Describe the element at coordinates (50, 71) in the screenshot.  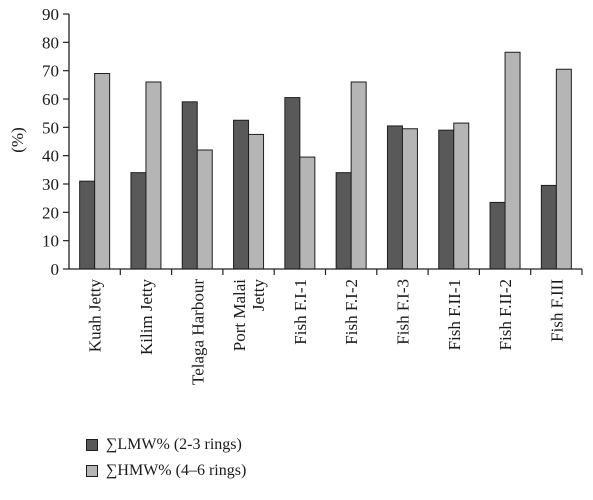
I see `y-tick-label-70: 70` at that location.